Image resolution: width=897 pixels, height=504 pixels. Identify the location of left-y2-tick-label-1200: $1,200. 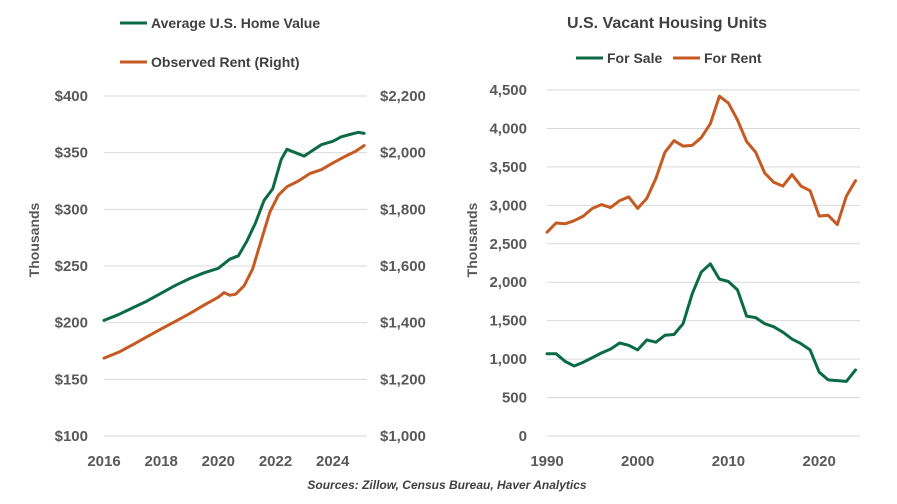
(403, 379).